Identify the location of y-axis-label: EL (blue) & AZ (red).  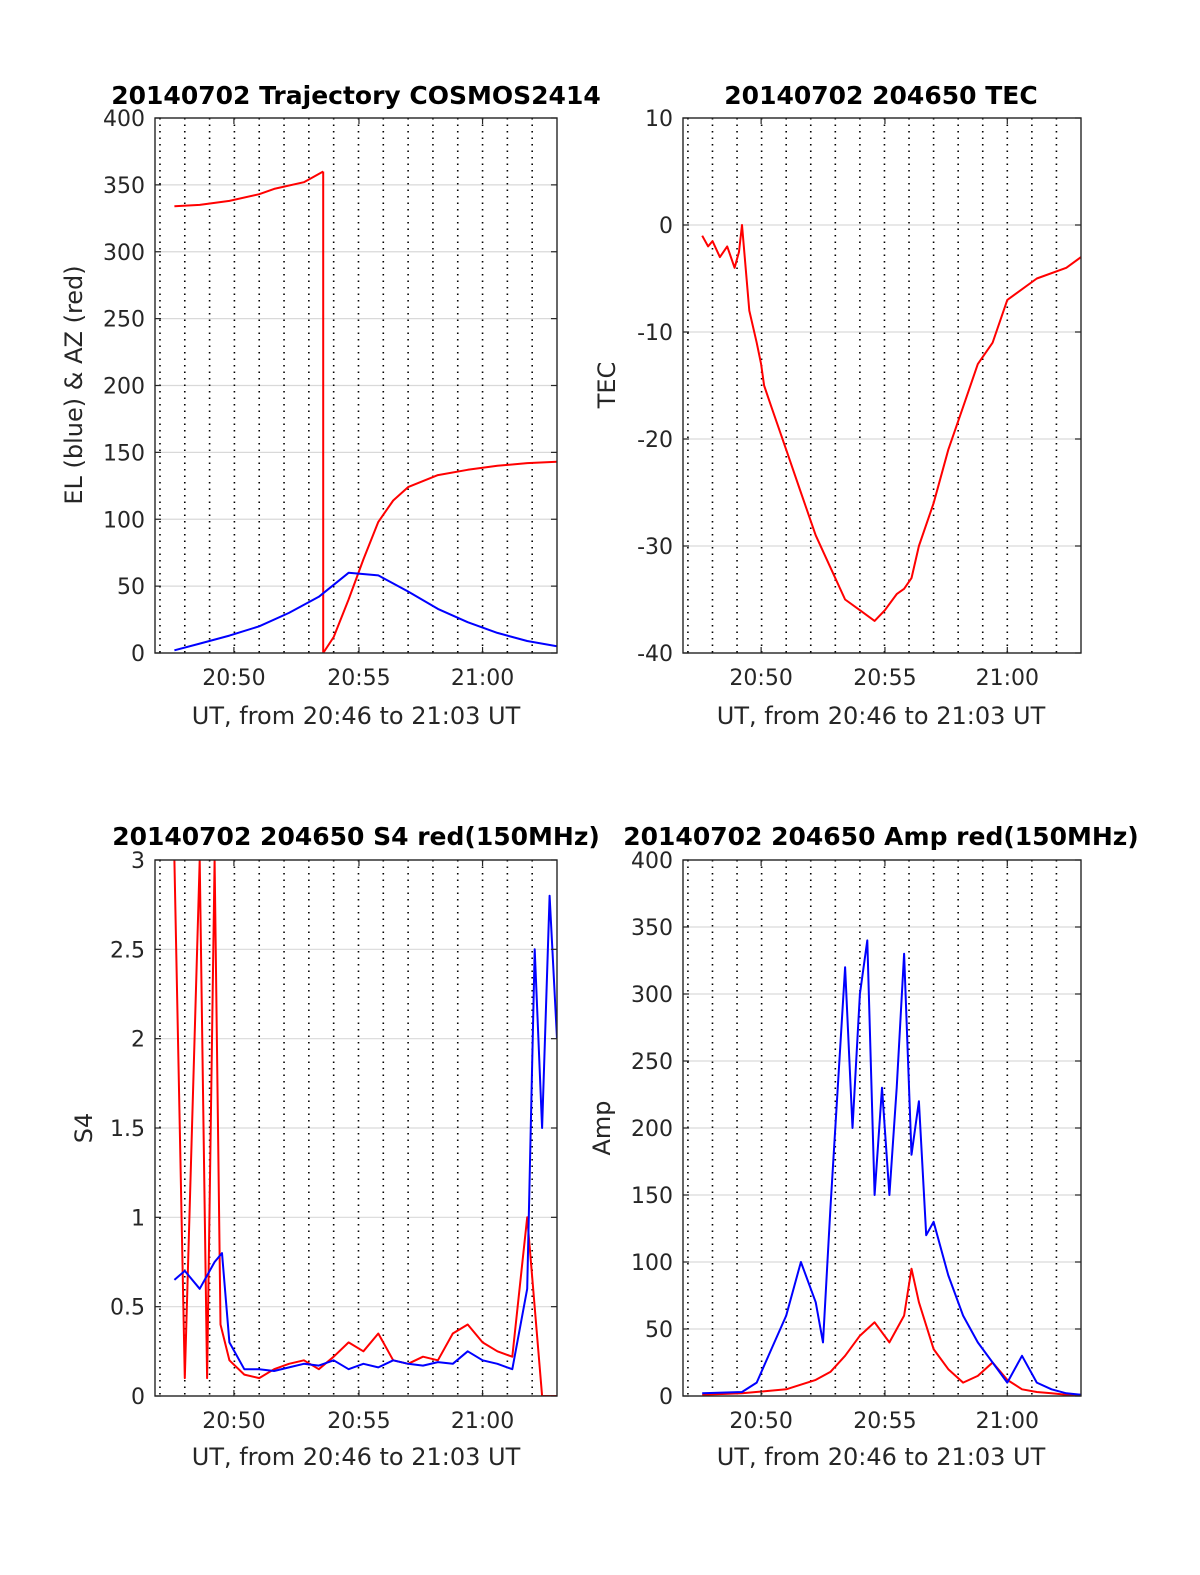
(74, 384).